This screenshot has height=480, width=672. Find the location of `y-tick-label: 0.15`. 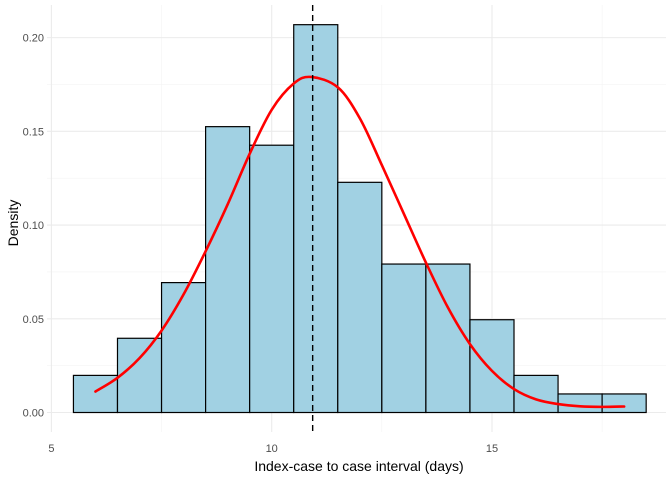

y-tick-label: 0.15 is located at coordinates (33, 132).